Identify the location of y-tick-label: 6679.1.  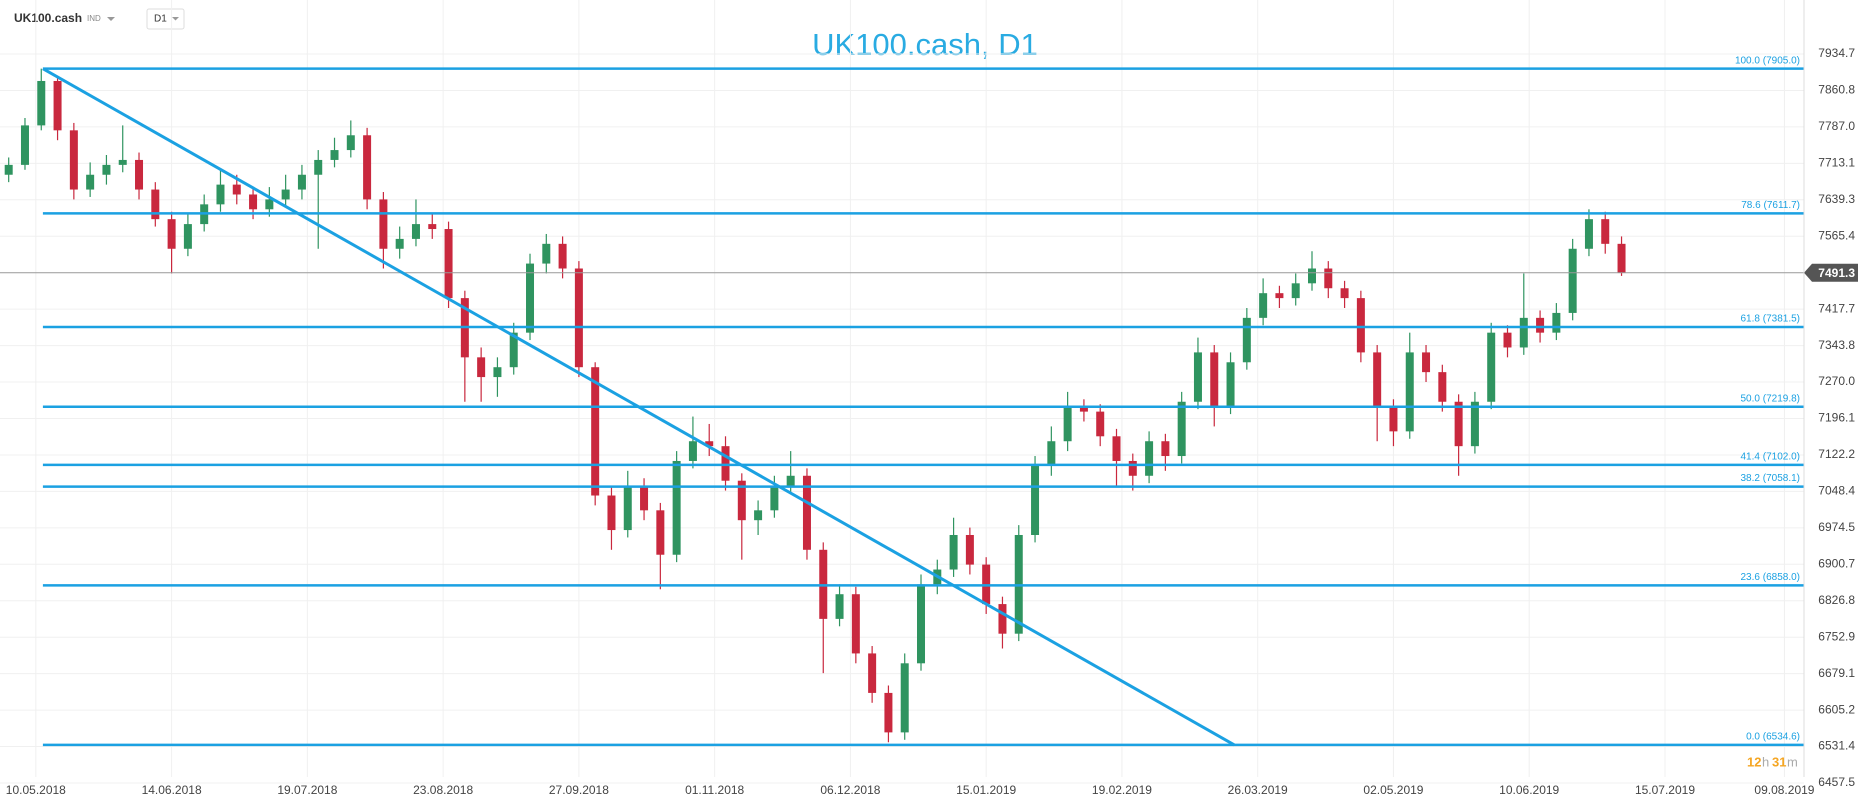
(1836, 673).